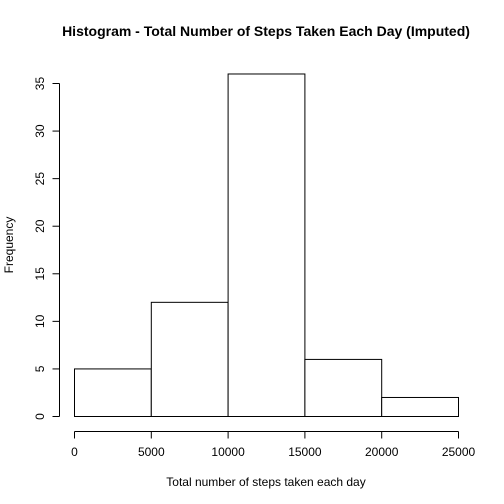  Describe the element at coordinates (40, 274) in the screenshot. I see `y-tick-label: 15` at that location.